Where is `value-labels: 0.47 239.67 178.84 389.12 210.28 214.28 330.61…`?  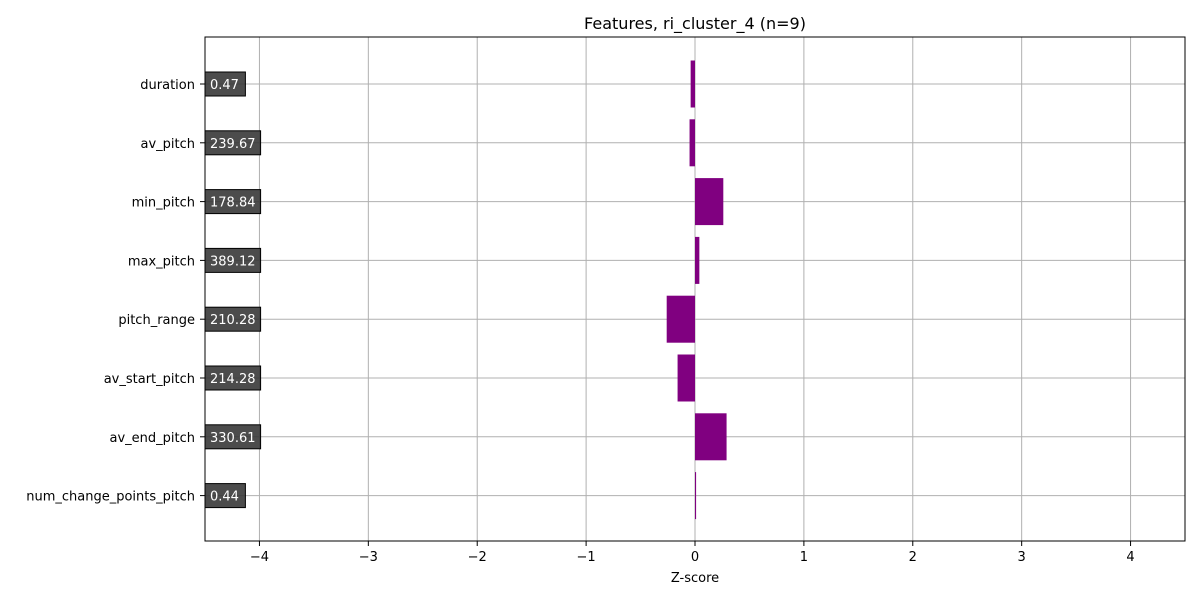
value-labels: 0.47 239.67 178.84 389.12 210.28 214.28 330.61… is located at coordinates (233, 290).